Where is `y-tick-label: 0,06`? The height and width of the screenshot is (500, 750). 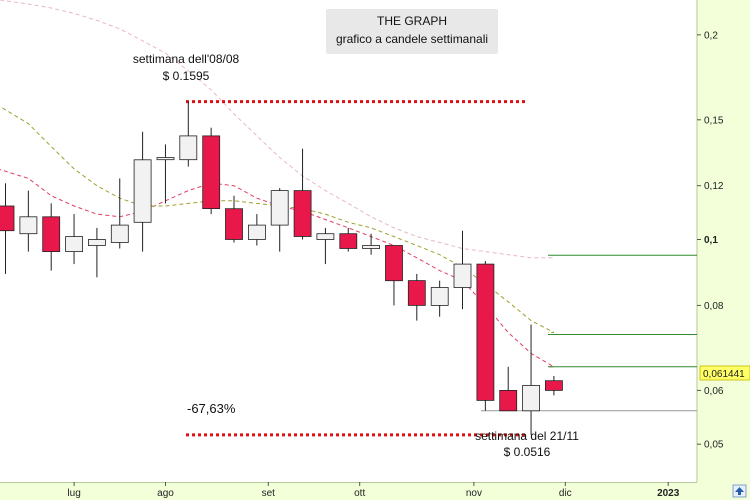 y-tick-label: 0,06 is located at coordinates (714, 391).